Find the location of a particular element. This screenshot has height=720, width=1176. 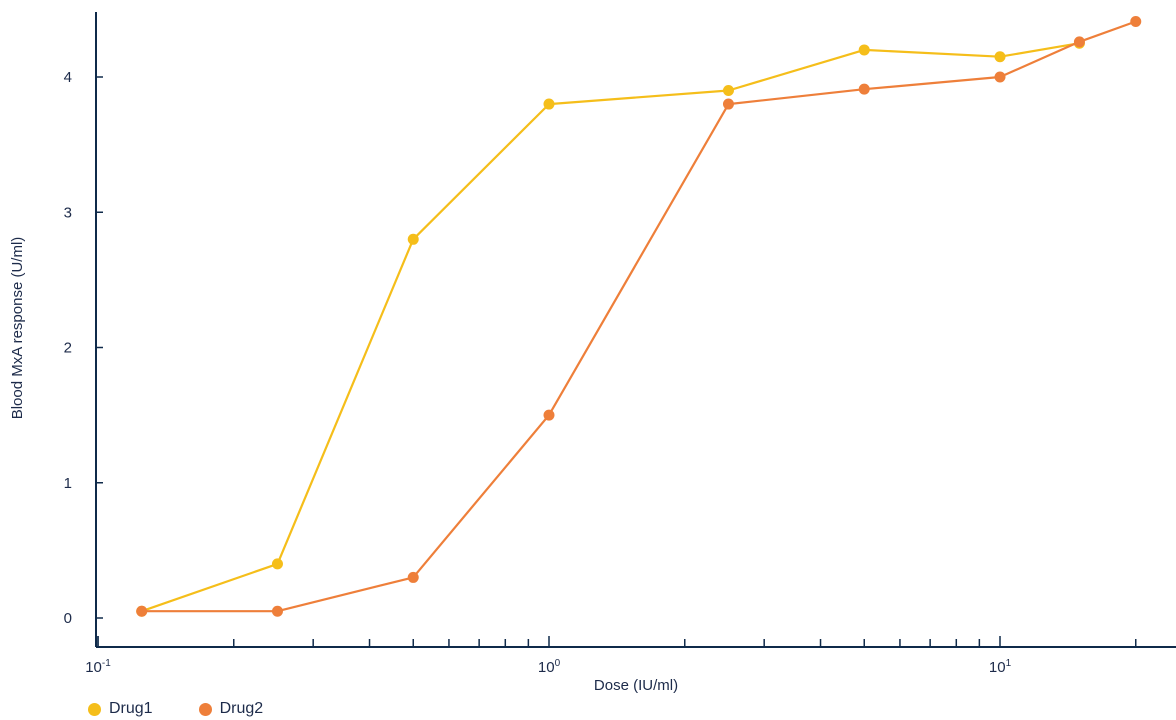

legend-item-drug2: Drug2 is located at coordinates (231, 709).